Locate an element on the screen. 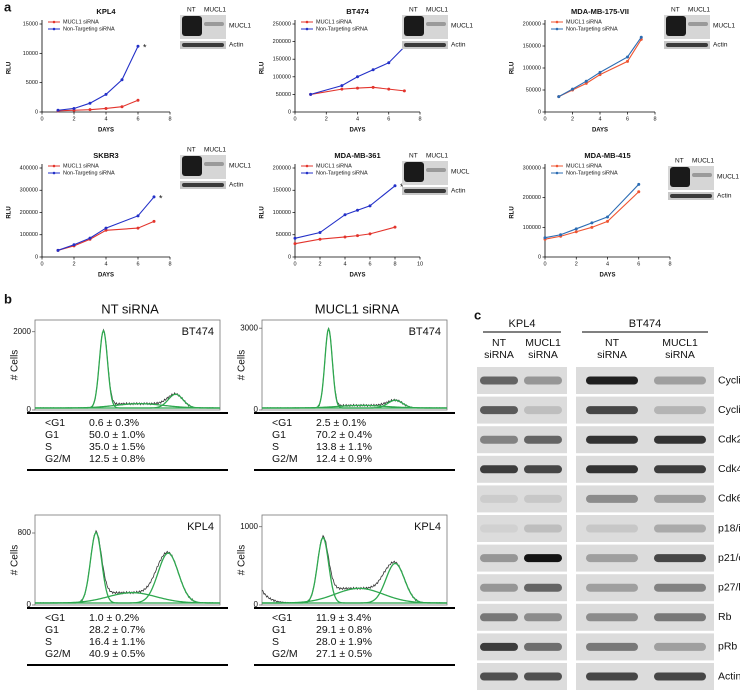 This screenshot has width=740, height=693. group-label: BT474 is located at coordinates (645, 324).